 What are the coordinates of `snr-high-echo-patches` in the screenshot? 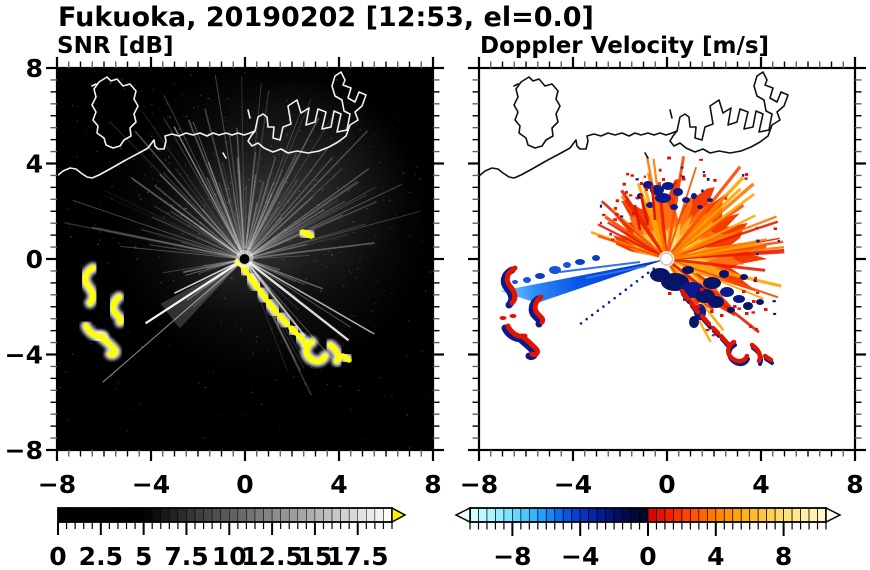 It's located at (217, 296).